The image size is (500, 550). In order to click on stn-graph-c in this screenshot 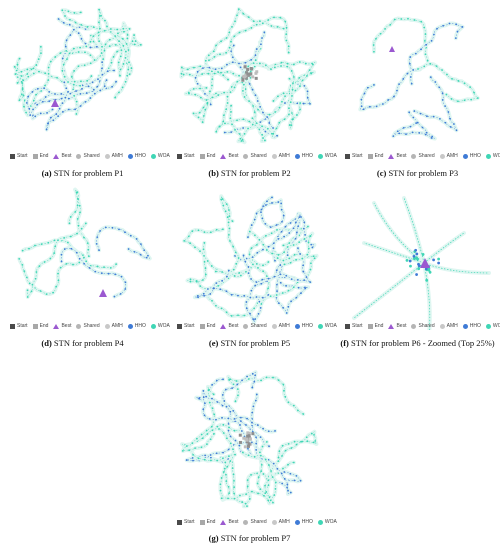, I will do `click(419, 78)`.